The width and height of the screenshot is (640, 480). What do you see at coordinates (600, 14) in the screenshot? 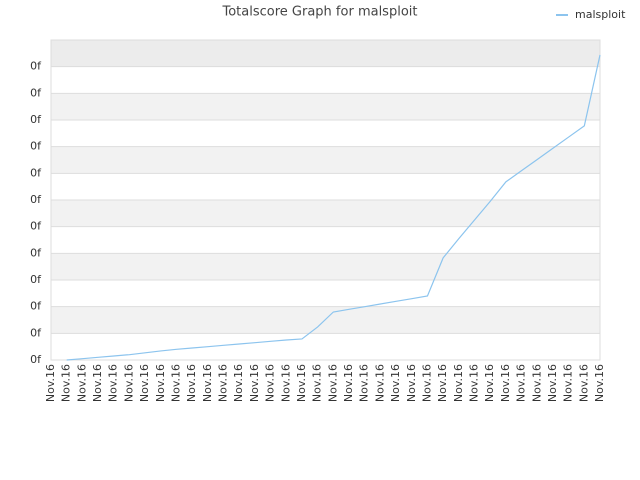
I see `legend-label: malsploit` at bounding box center [600, 14].